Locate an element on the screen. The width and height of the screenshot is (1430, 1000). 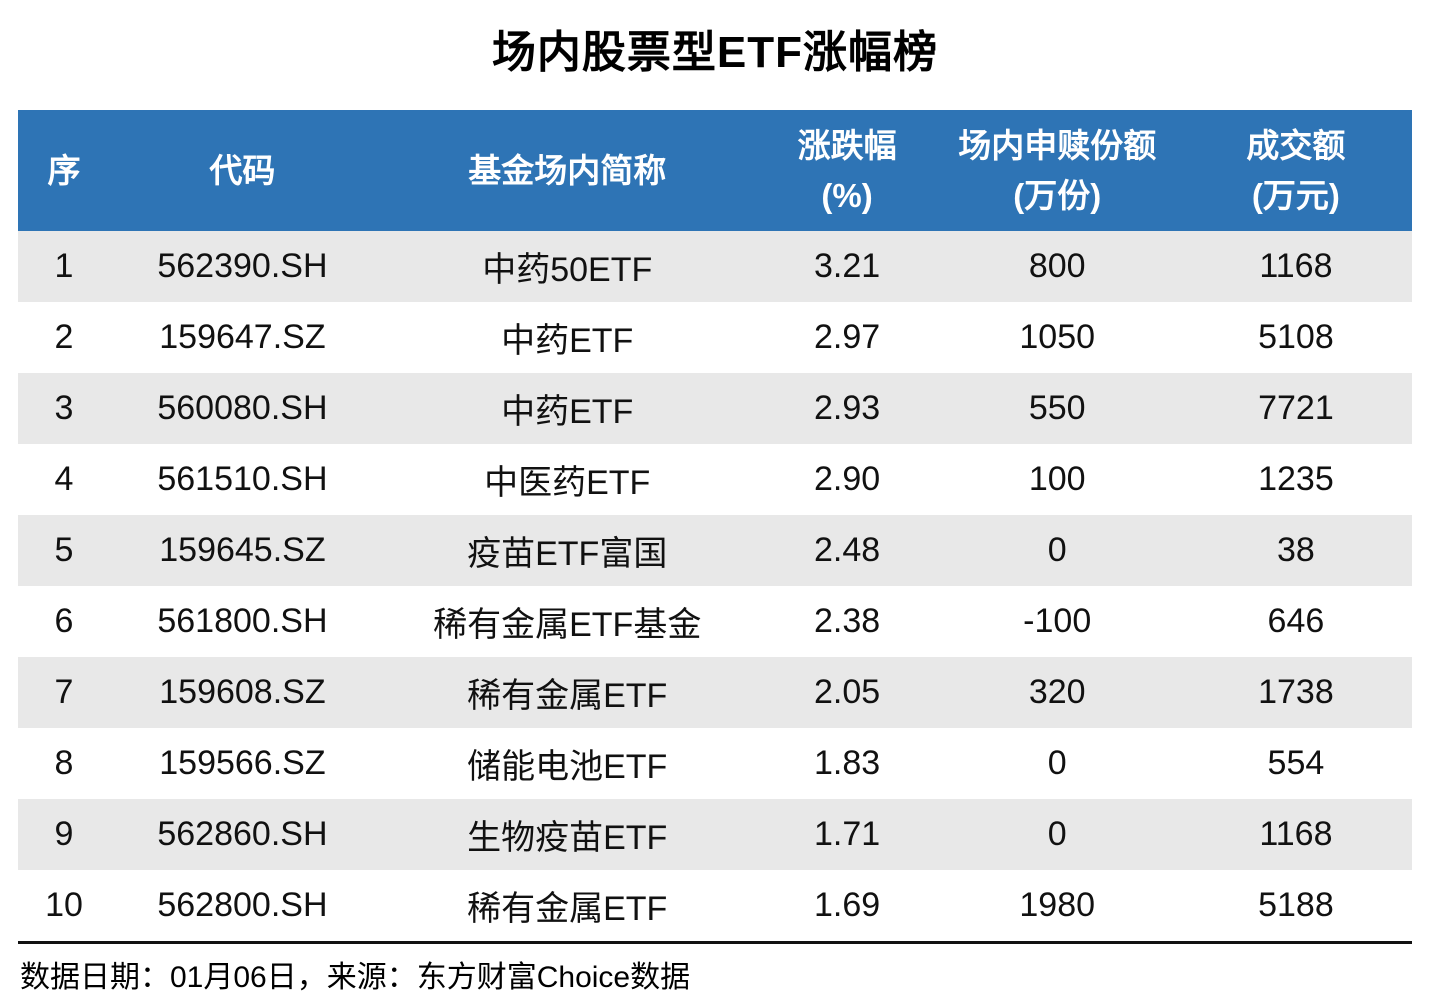
table-row: 8 159566.SZ 储能电池ETF 1.83 0 554 is located at coordinates (715, 763).